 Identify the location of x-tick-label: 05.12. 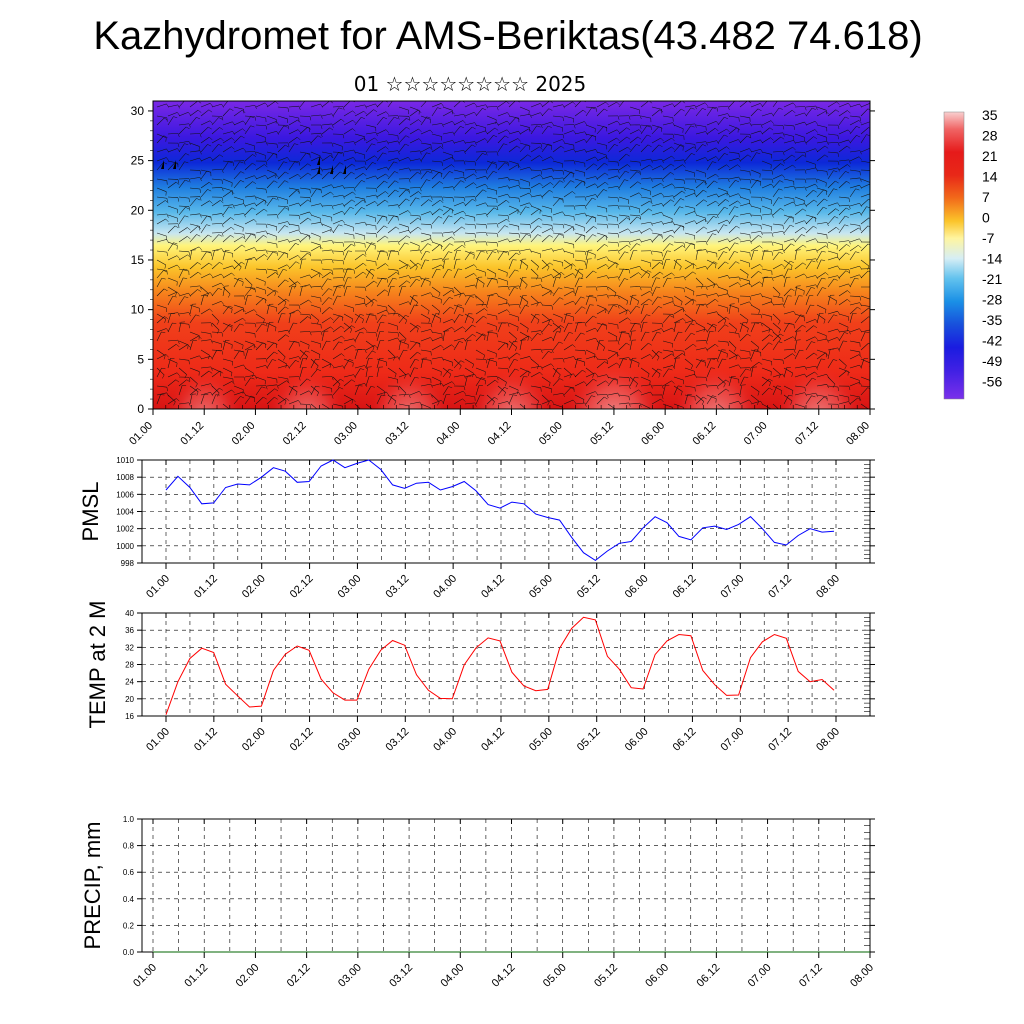
(606, 976).